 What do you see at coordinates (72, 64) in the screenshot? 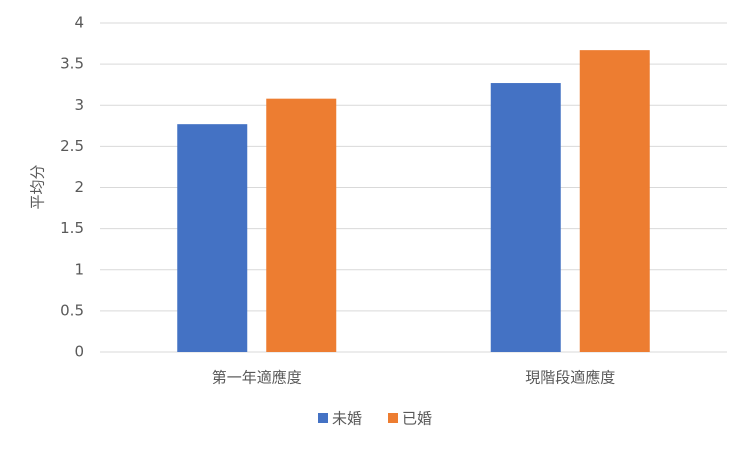
I see `y-tick-label: 3.5` at bounding box center [72, 64].